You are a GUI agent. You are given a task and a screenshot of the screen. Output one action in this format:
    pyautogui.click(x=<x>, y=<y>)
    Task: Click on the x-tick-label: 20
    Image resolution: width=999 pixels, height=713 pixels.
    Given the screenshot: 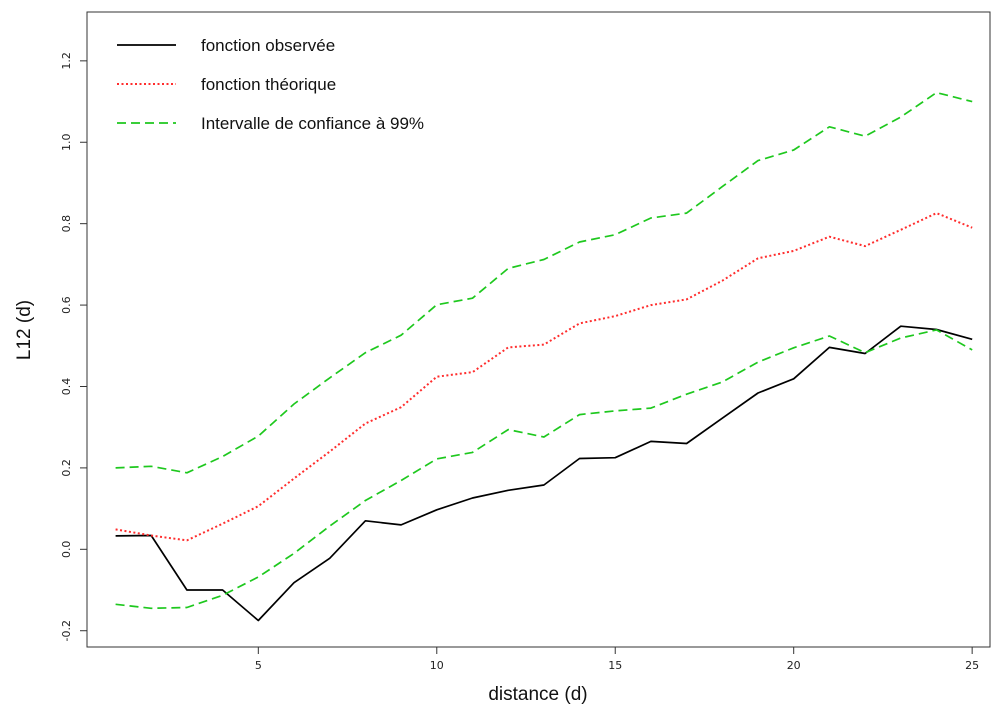 What is the action you would take?
    pyautogui.click(x=794, y=665)
    